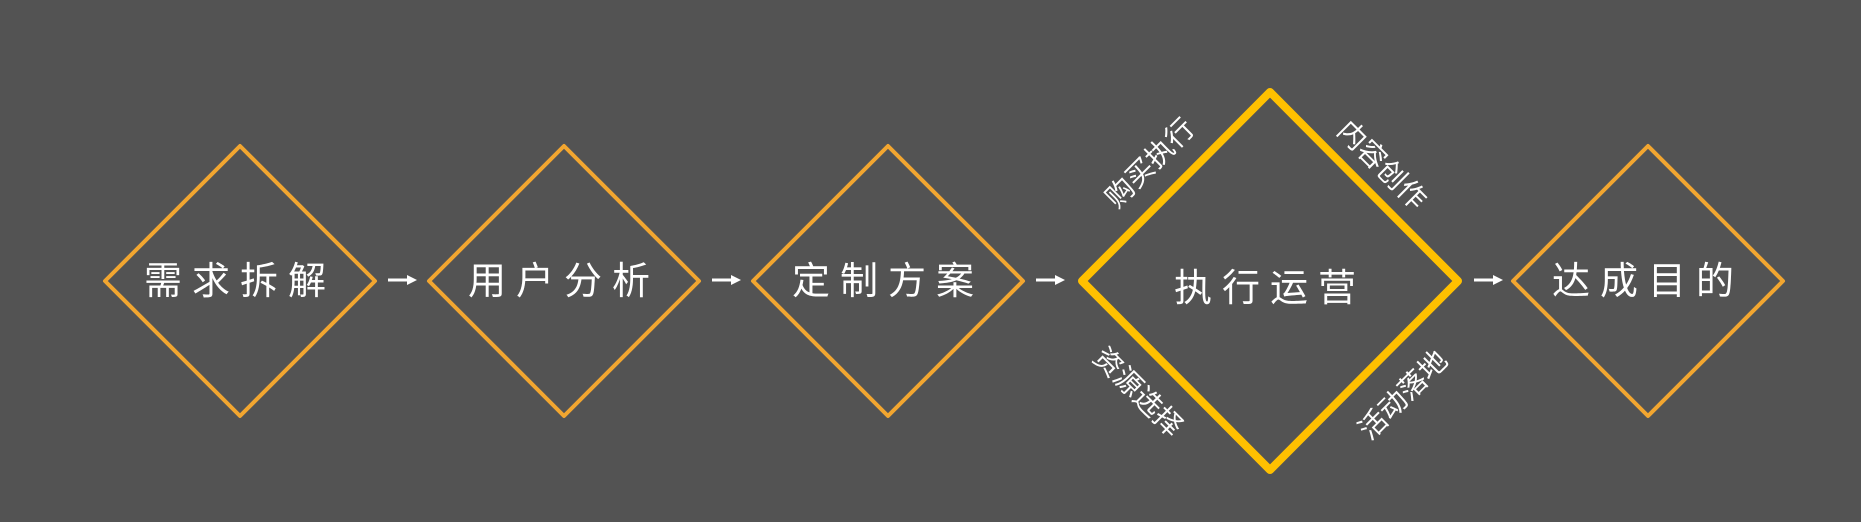 The width and height of the screenshot is (1861, 522). I want to click on step-diamond-2: 用户分析, so click(564, 281).